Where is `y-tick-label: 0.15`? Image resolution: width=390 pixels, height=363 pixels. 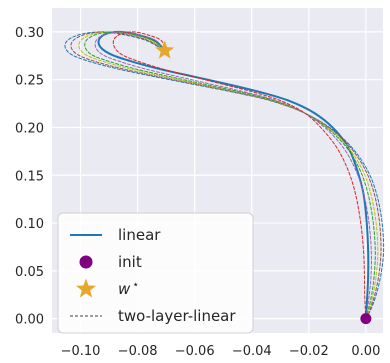
y-tick-label: 0.15 is located at coordinates (29, 176).